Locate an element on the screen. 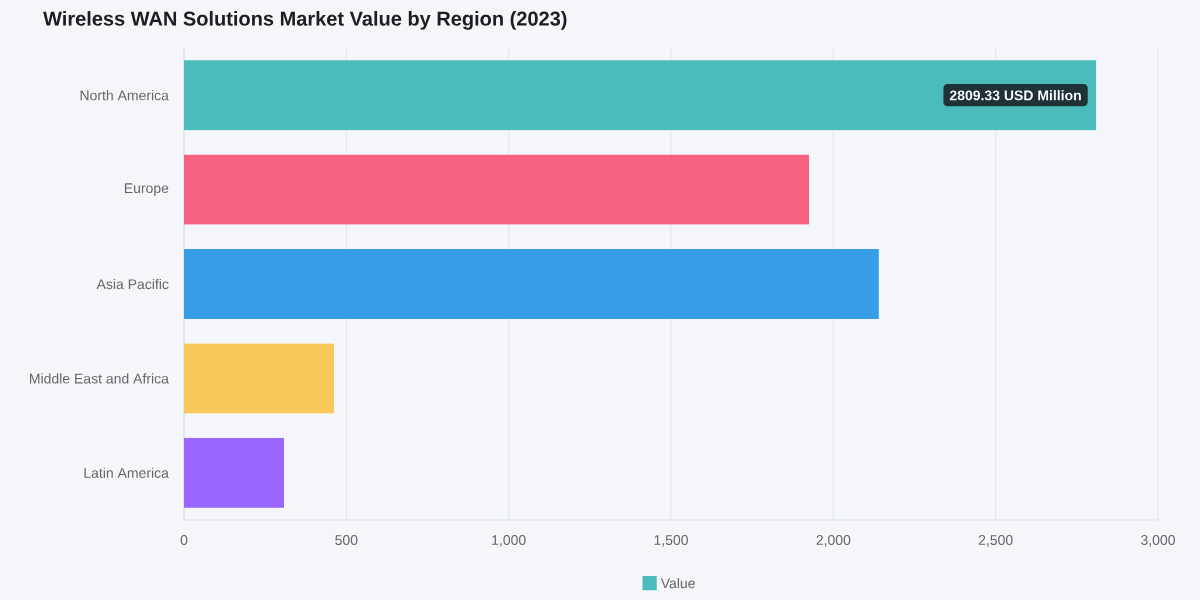  legend-label: Value is located at coordinates (677, 583).